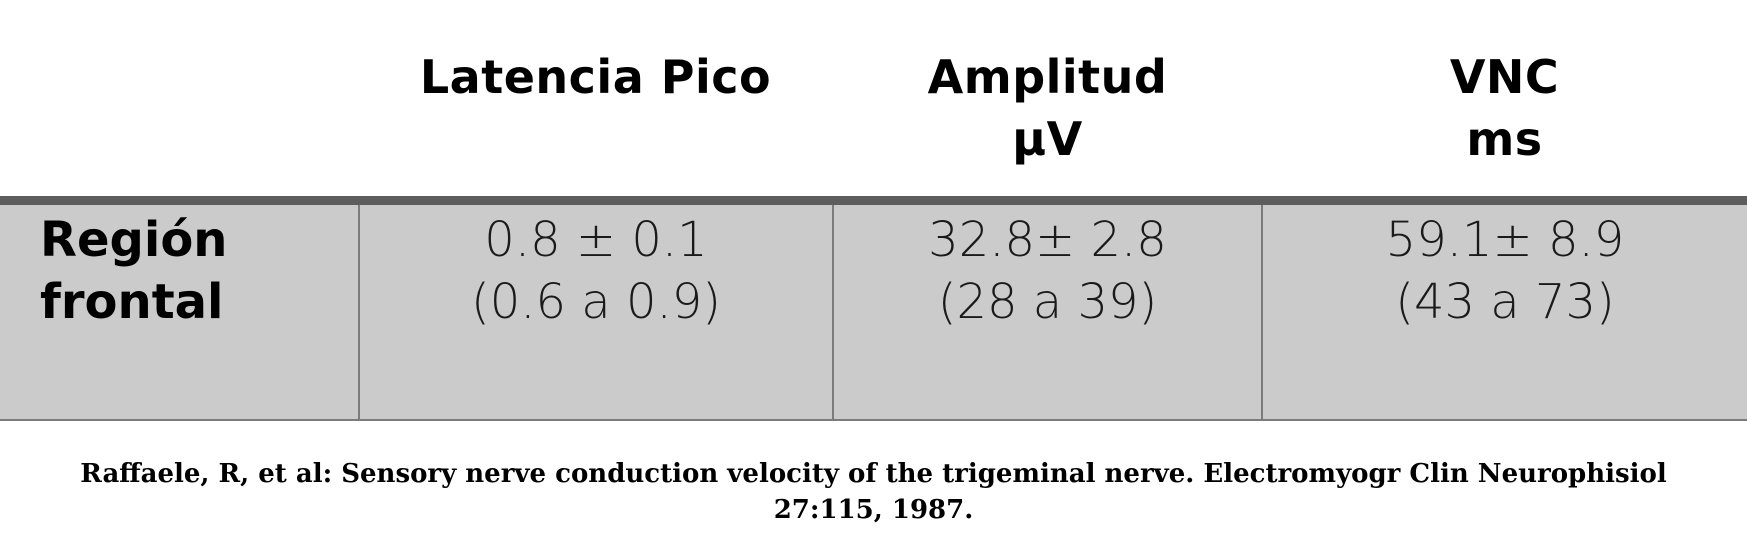 This screenshot has width=1747, height=547. I want to click on cell-latencia-pico-value: 0.8 ± 0.1, so click(596, 240).